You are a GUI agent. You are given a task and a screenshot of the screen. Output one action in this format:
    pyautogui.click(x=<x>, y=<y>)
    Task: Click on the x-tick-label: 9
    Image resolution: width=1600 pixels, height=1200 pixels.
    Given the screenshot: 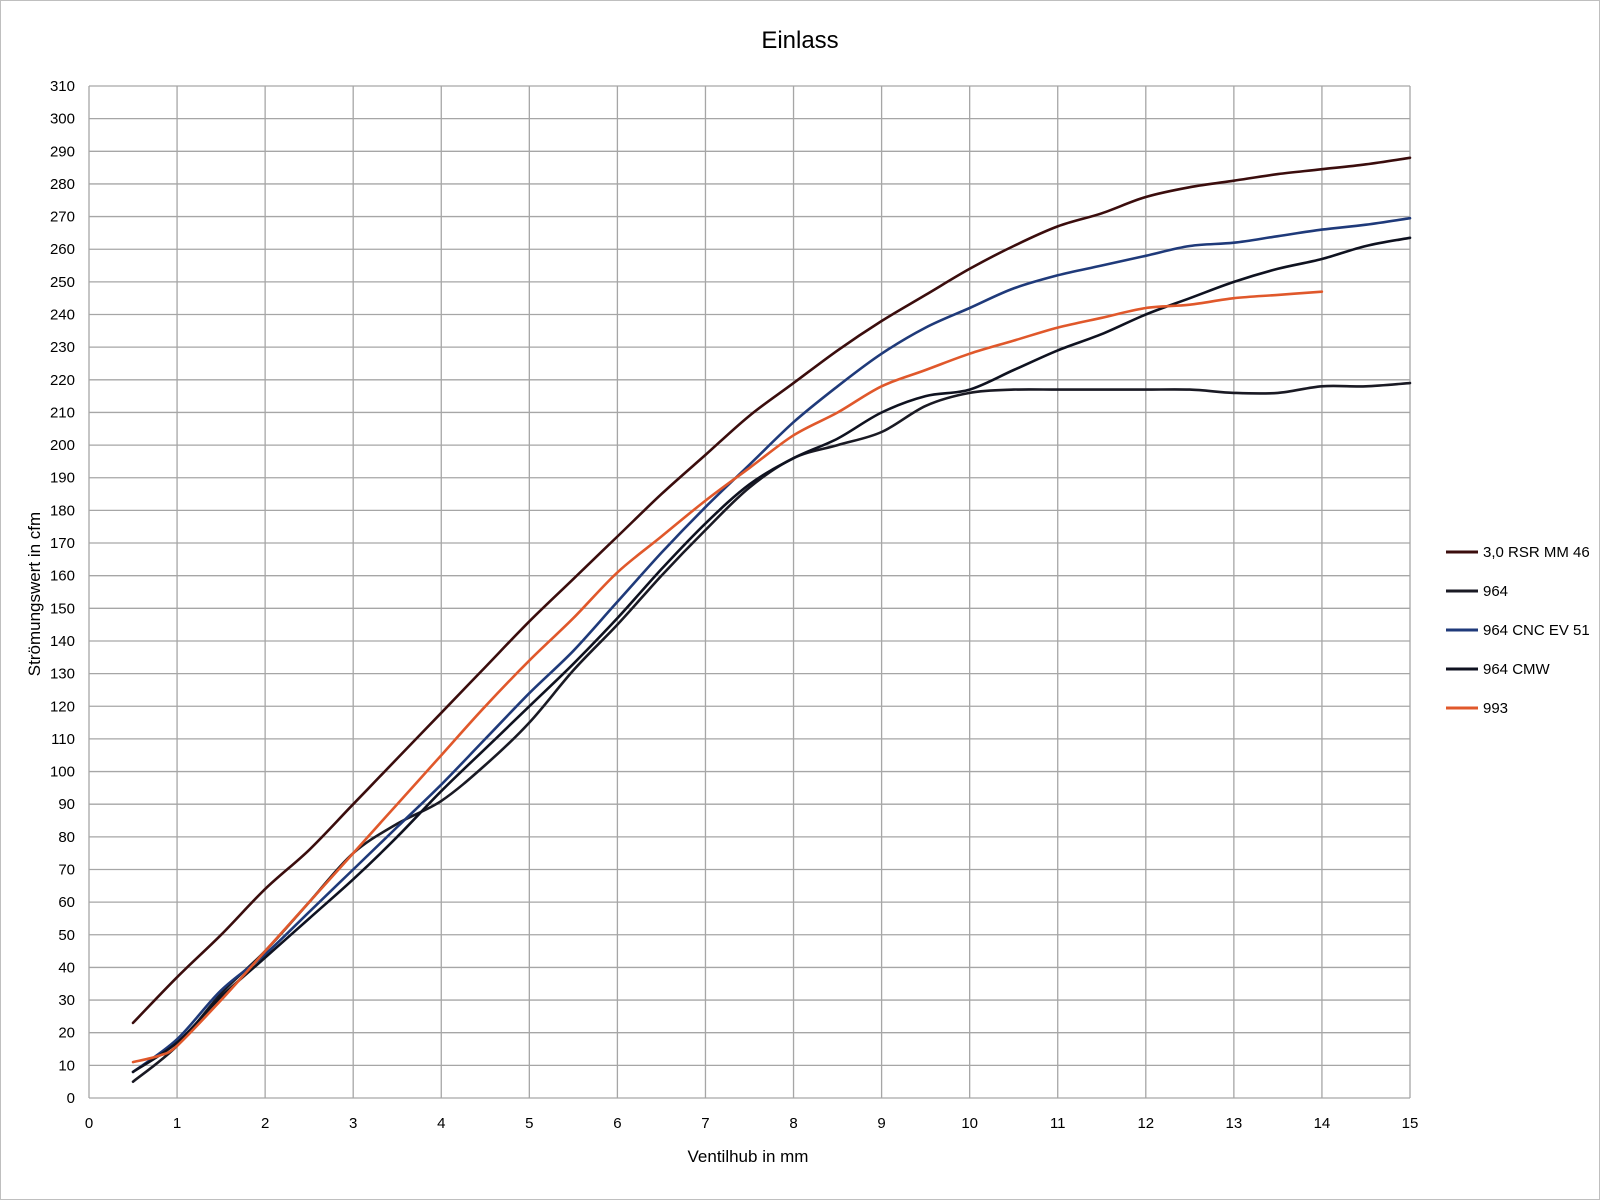 What is the action you would take?
    pyautogui.click(x=881, y=1123)
    